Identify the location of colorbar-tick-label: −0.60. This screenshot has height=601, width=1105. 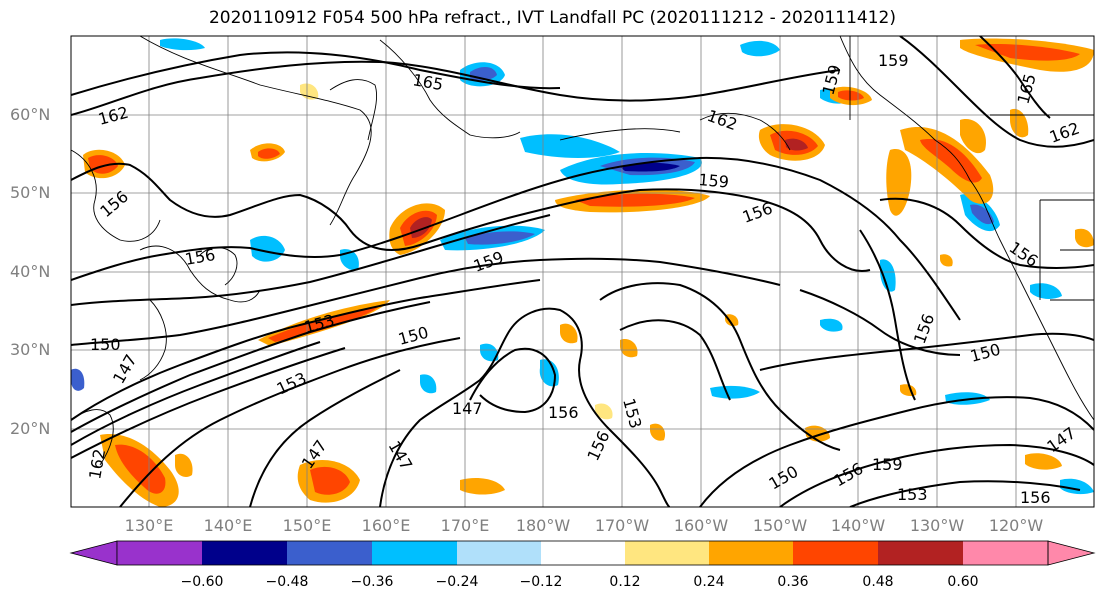
(202, 582).